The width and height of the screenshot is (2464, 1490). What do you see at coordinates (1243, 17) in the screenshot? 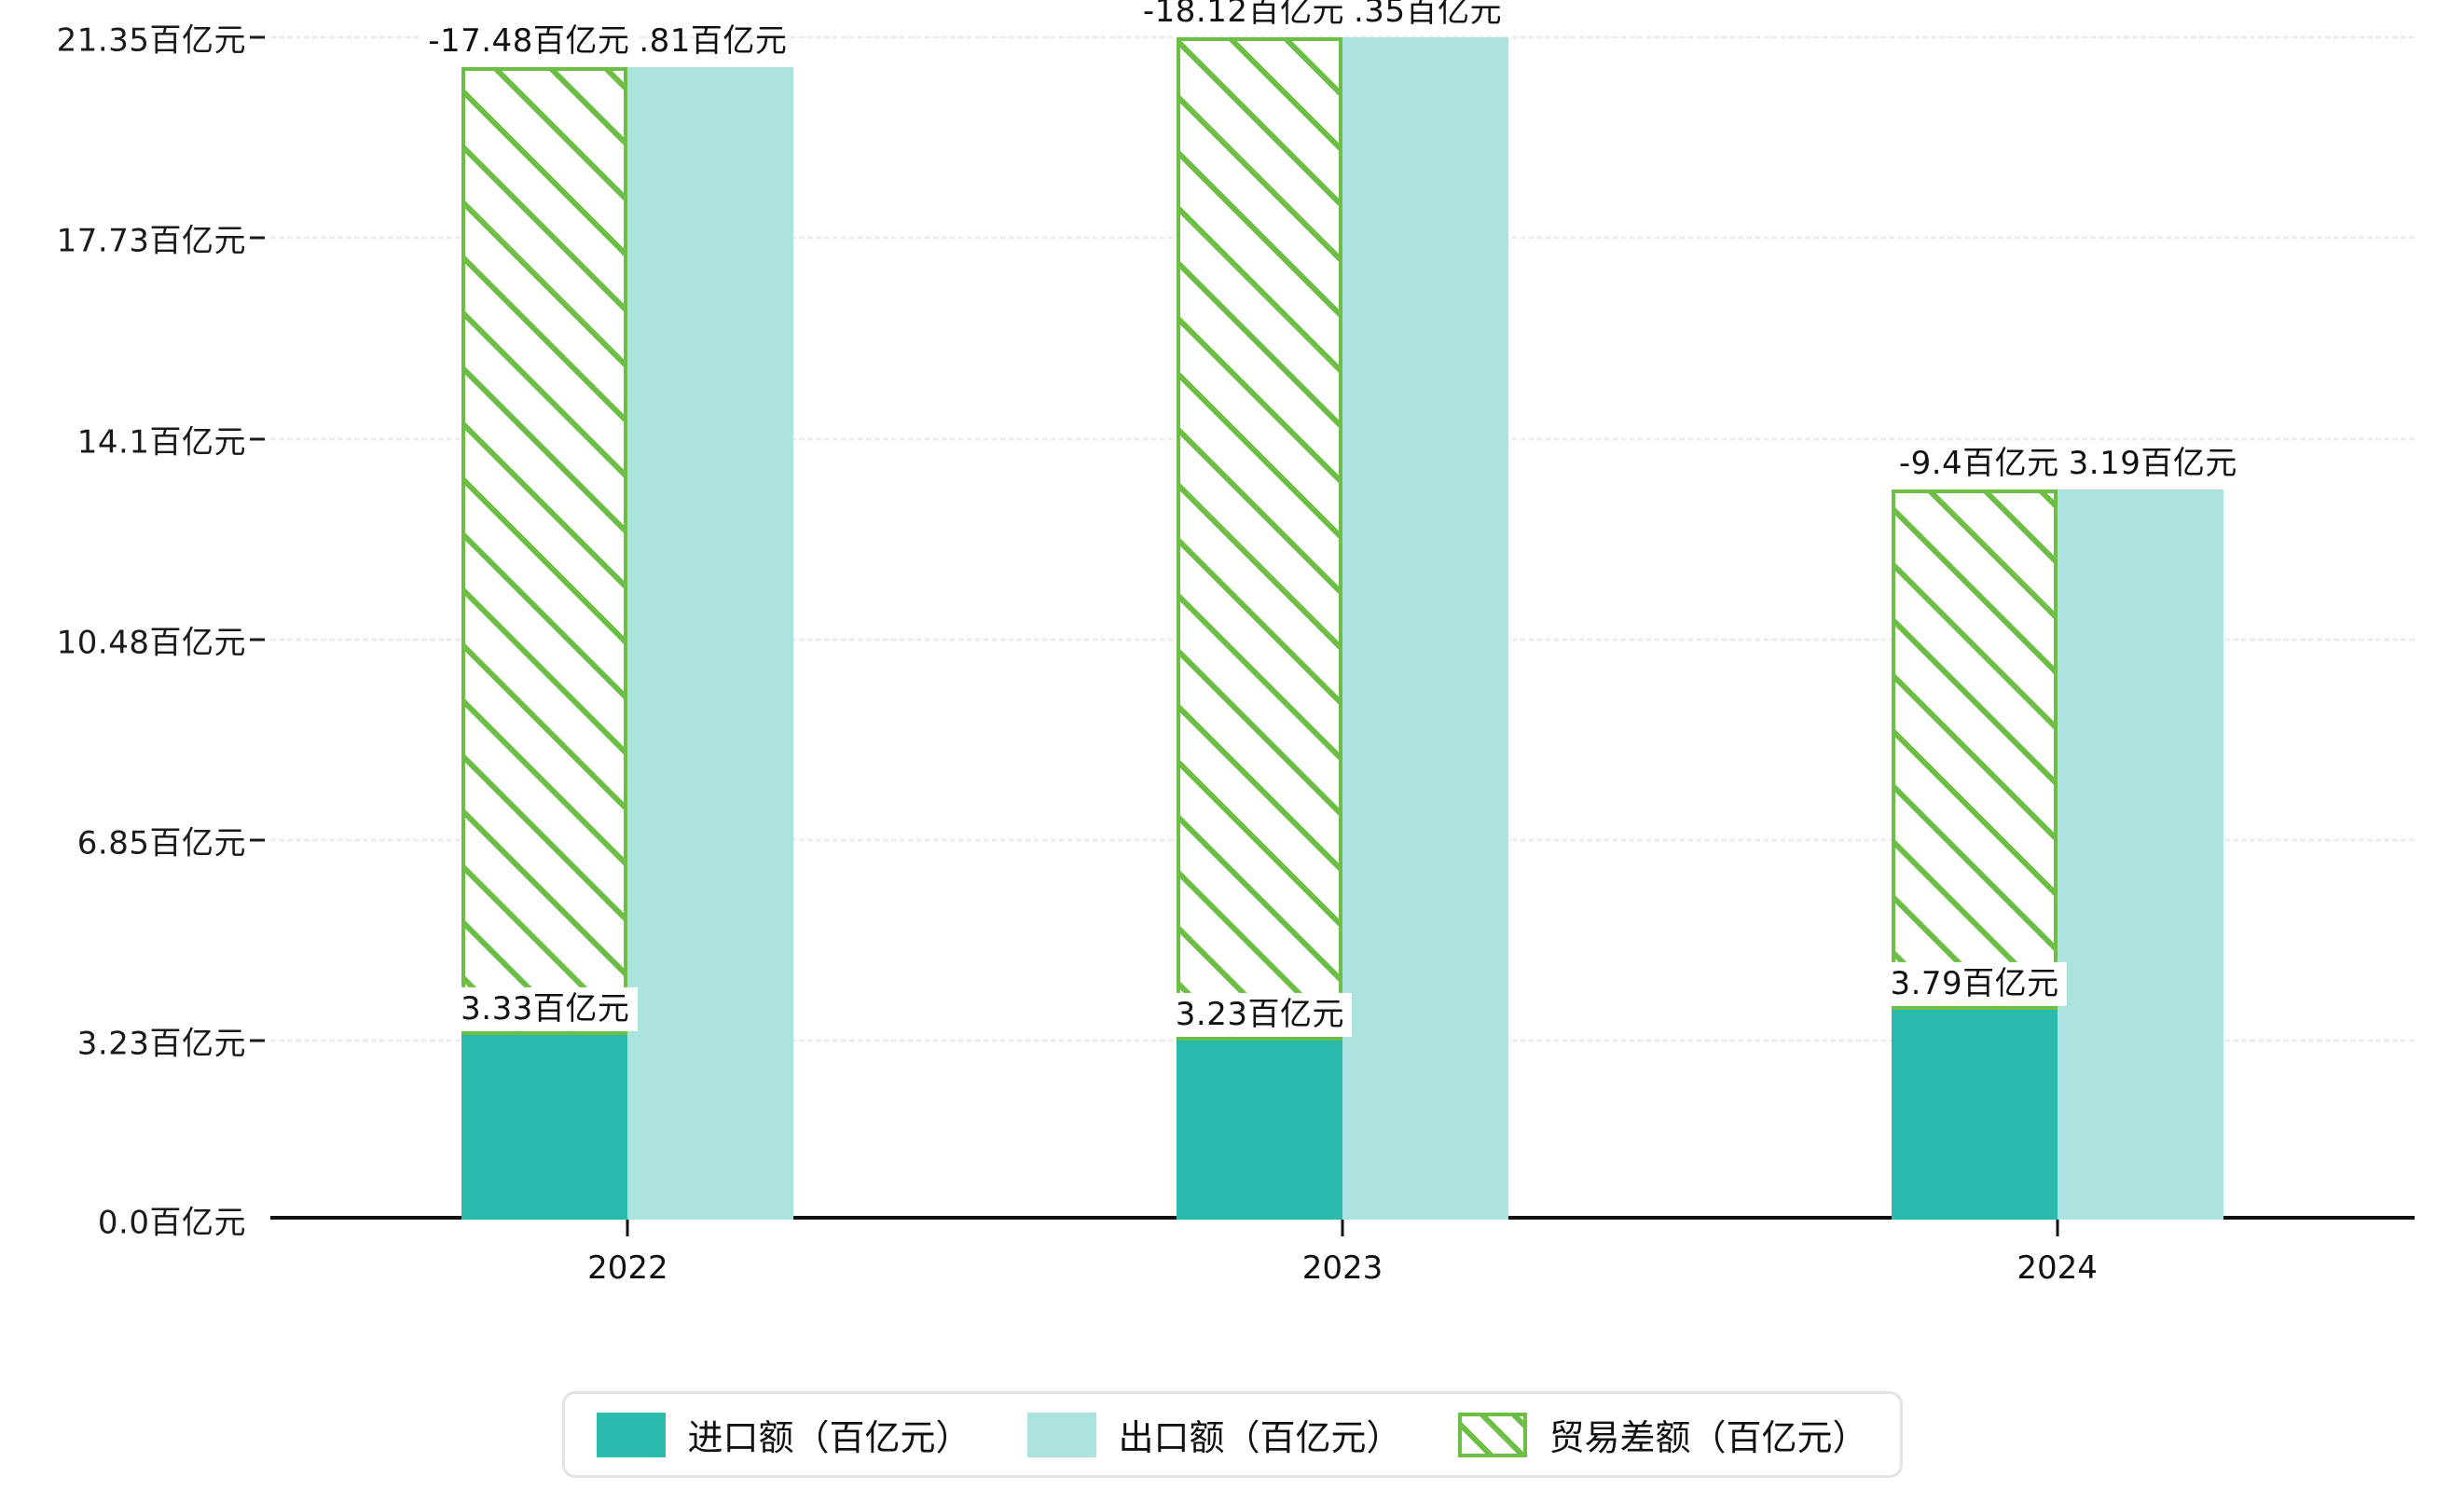
I see `value-label-trade-balance: -18.12百亿元` at bounding box center [1243, 17].